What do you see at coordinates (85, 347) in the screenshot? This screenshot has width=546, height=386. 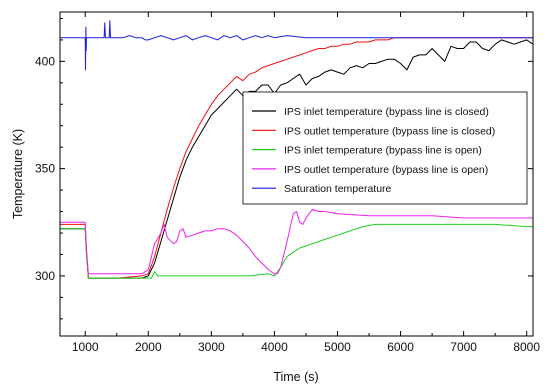 I see `x-tick-label: 1000` at bounding box center [85, 347].